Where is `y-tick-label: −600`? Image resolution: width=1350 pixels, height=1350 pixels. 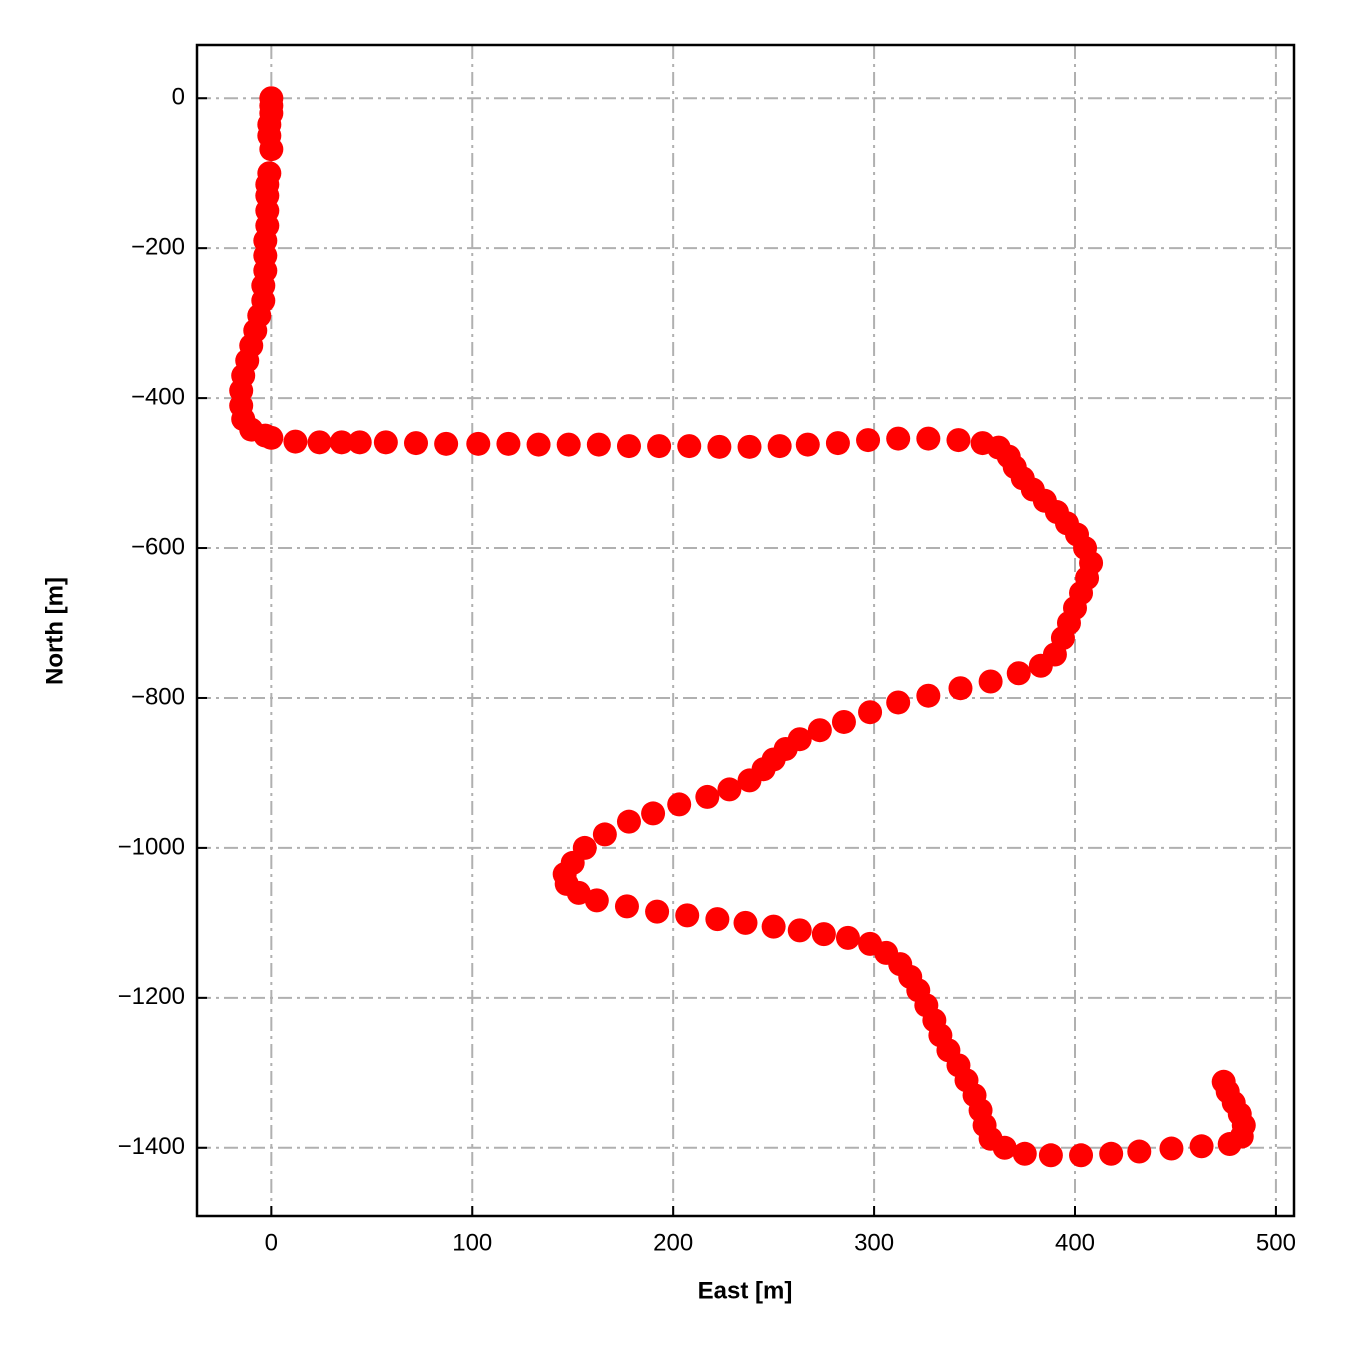 y-tick-label: −600 is located at coordinates (158, 546).